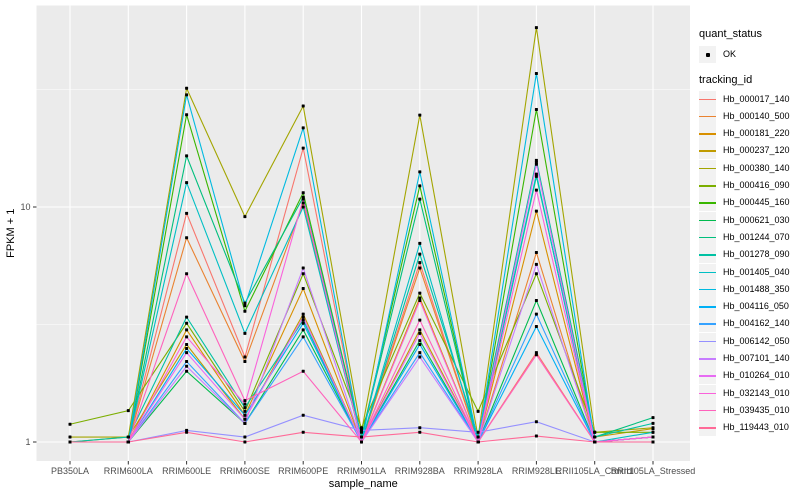 The width and height of the screenshot is (800, 500). Describe the element at coordinates (756, 306) in the screenshot. I see `legend-entry-label: Hb_004116_050` at that location.